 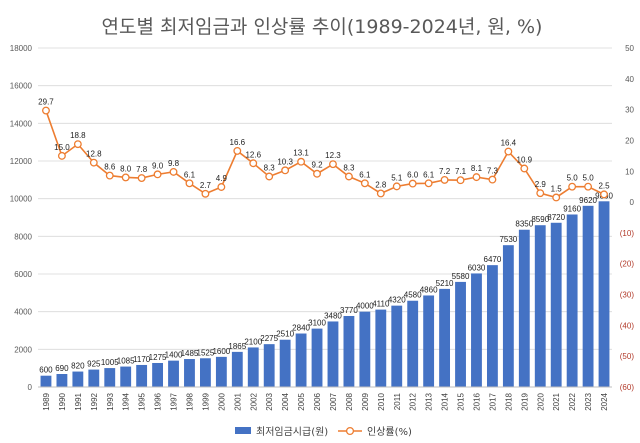 I want to click on bar-2015, so click(x=460, y=334).